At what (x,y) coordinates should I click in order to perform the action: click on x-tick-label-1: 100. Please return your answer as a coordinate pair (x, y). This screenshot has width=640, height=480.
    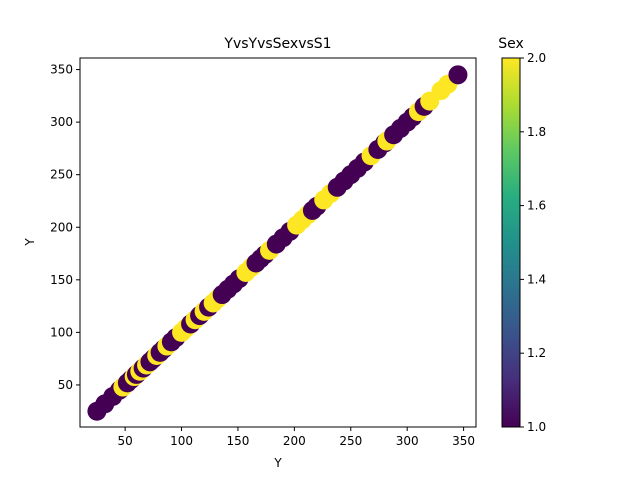
    Looking at the image, I should click on (181, 441).